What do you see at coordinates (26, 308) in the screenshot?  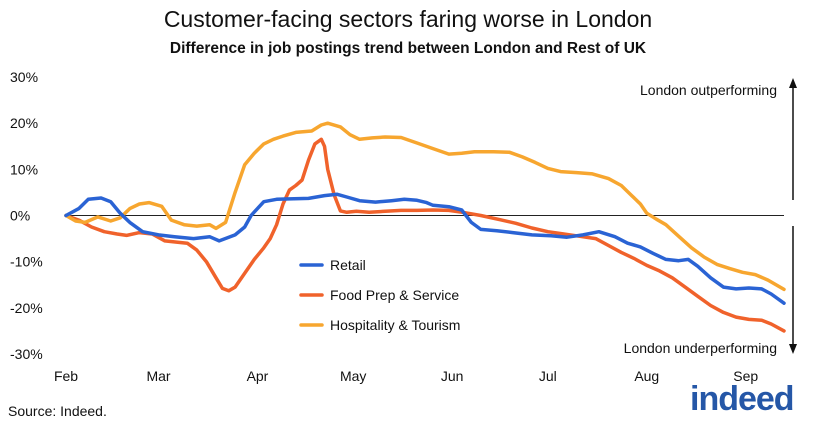 I see `y-tick-label: -20%` at bounding box center [26, 308].